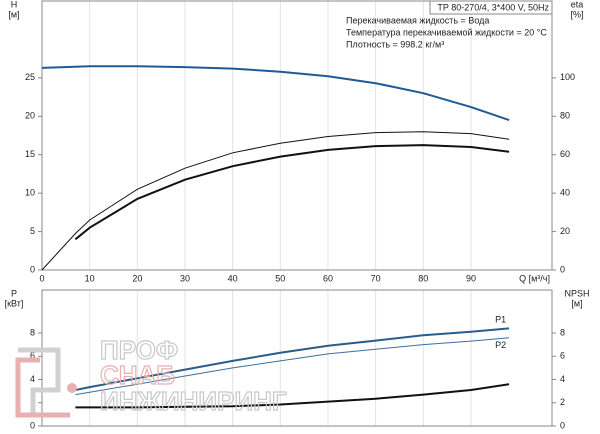 This screenshot has height=434, width=600. I want to click on logo-shape-red, so click(42, 387).